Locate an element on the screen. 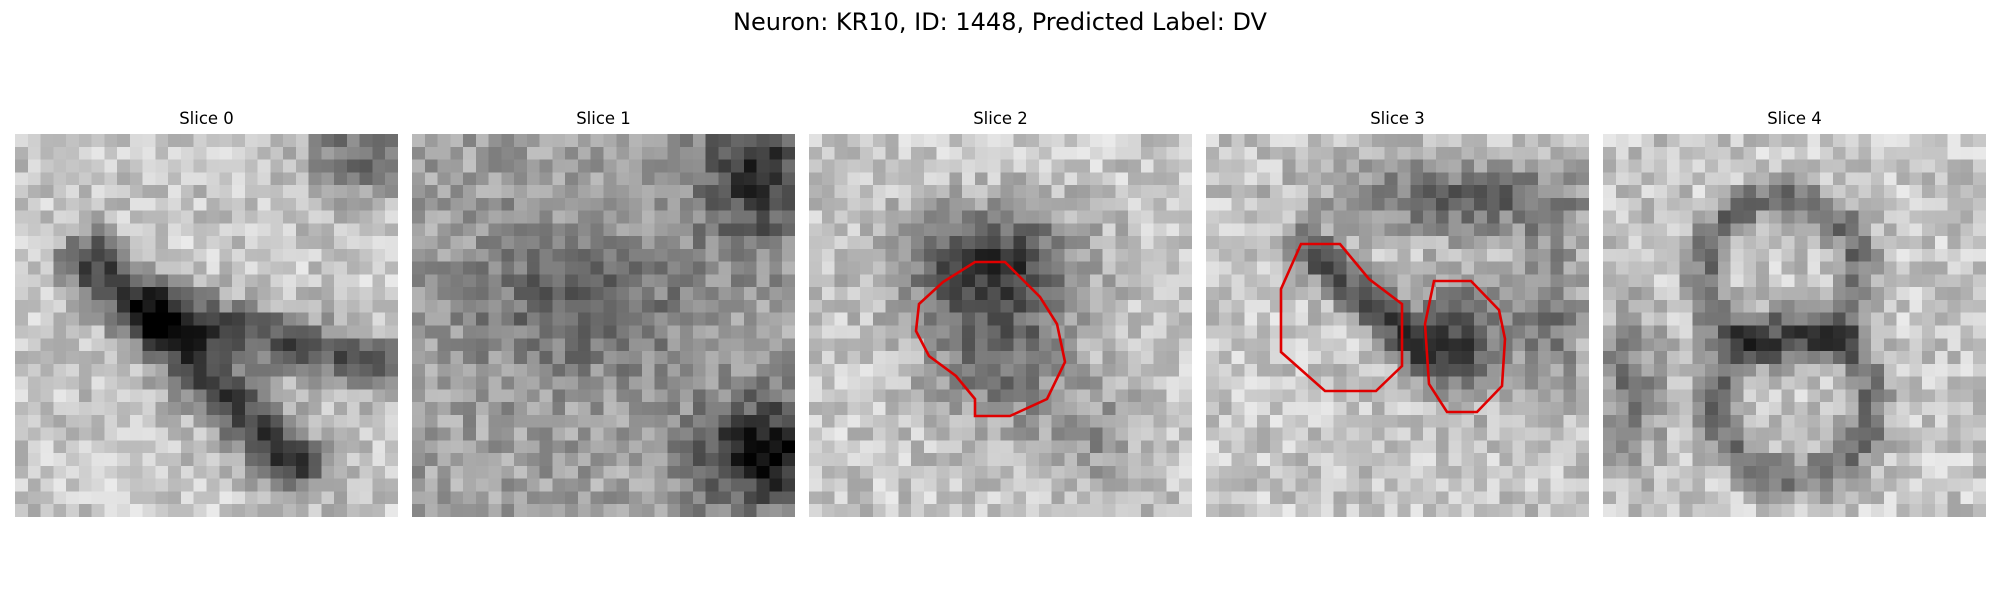 This screenshot has height=600, width=2000. slice-panel-3: Slice 3 is located at coordinates (1397, 119).